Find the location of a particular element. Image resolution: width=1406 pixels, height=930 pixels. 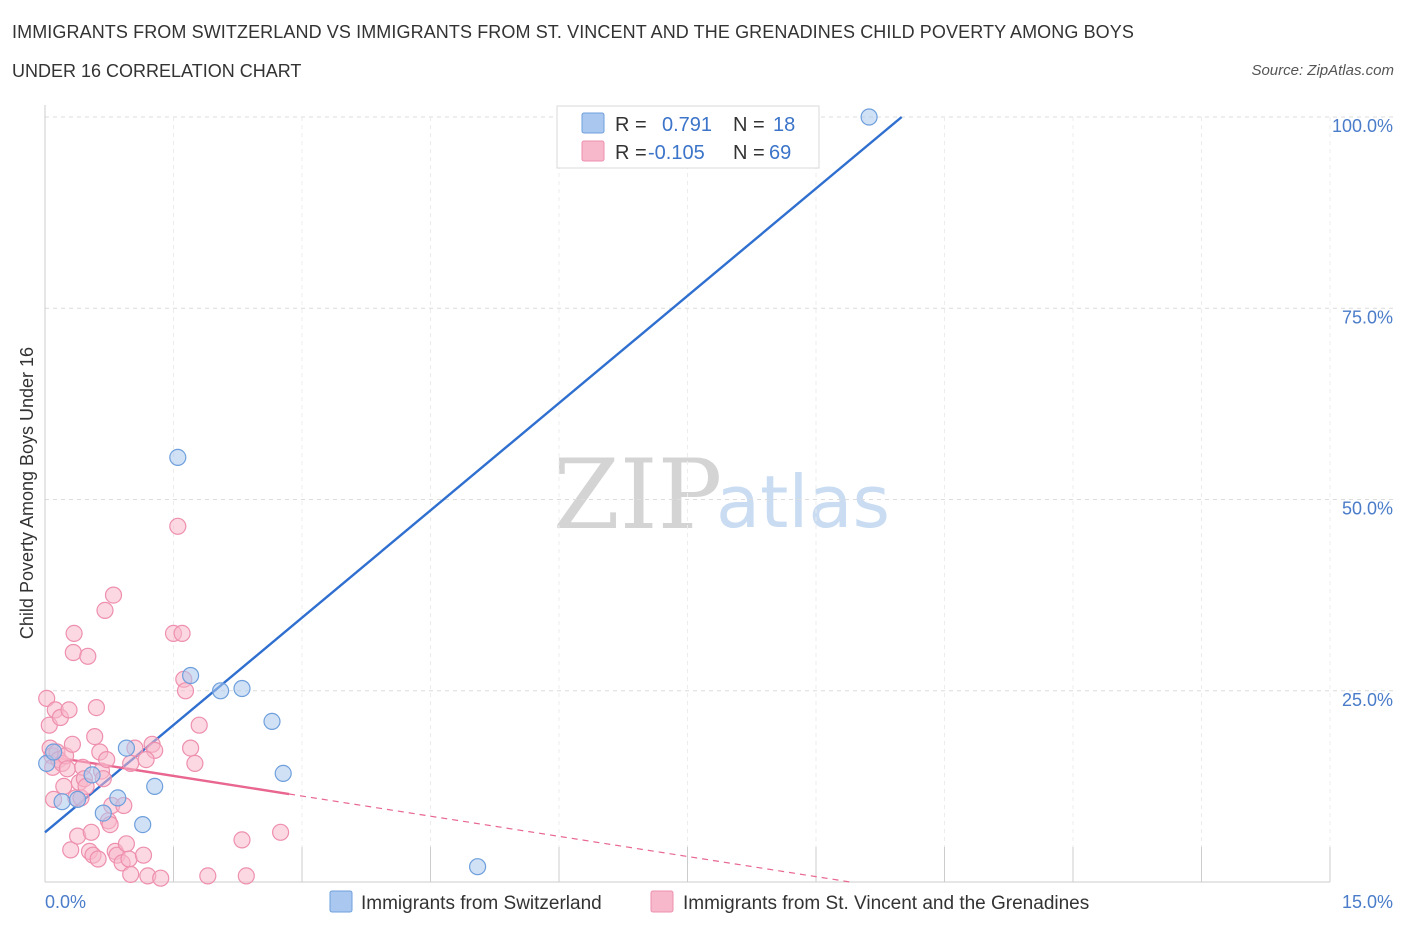

y-tick-label-50: 50.0% is located at coordinates (1367, 509).